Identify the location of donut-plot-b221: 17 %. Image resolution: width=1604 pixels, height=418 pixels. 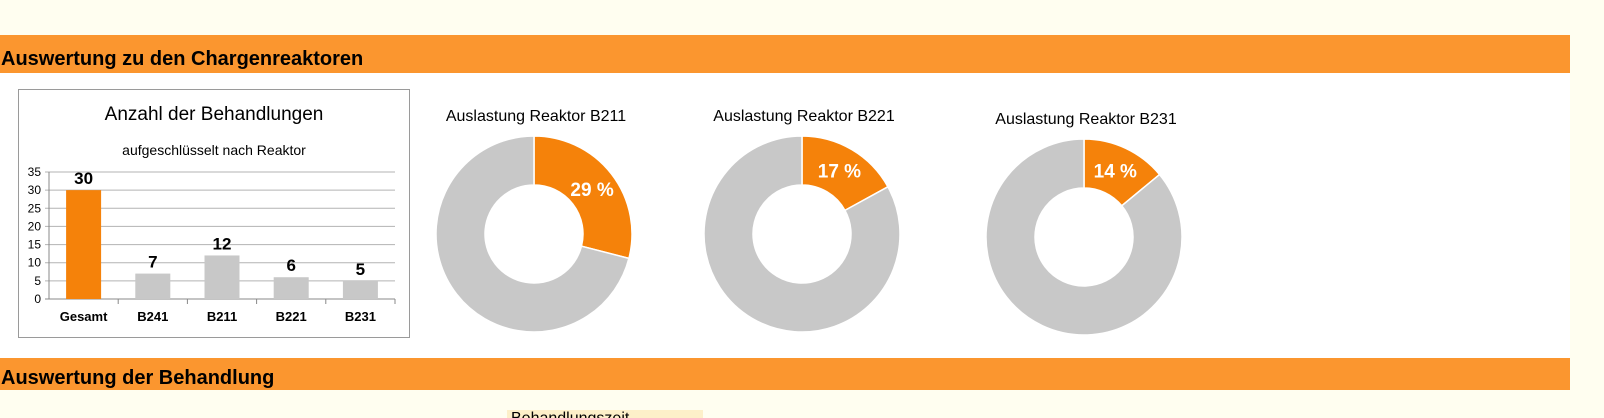
(802, 234).